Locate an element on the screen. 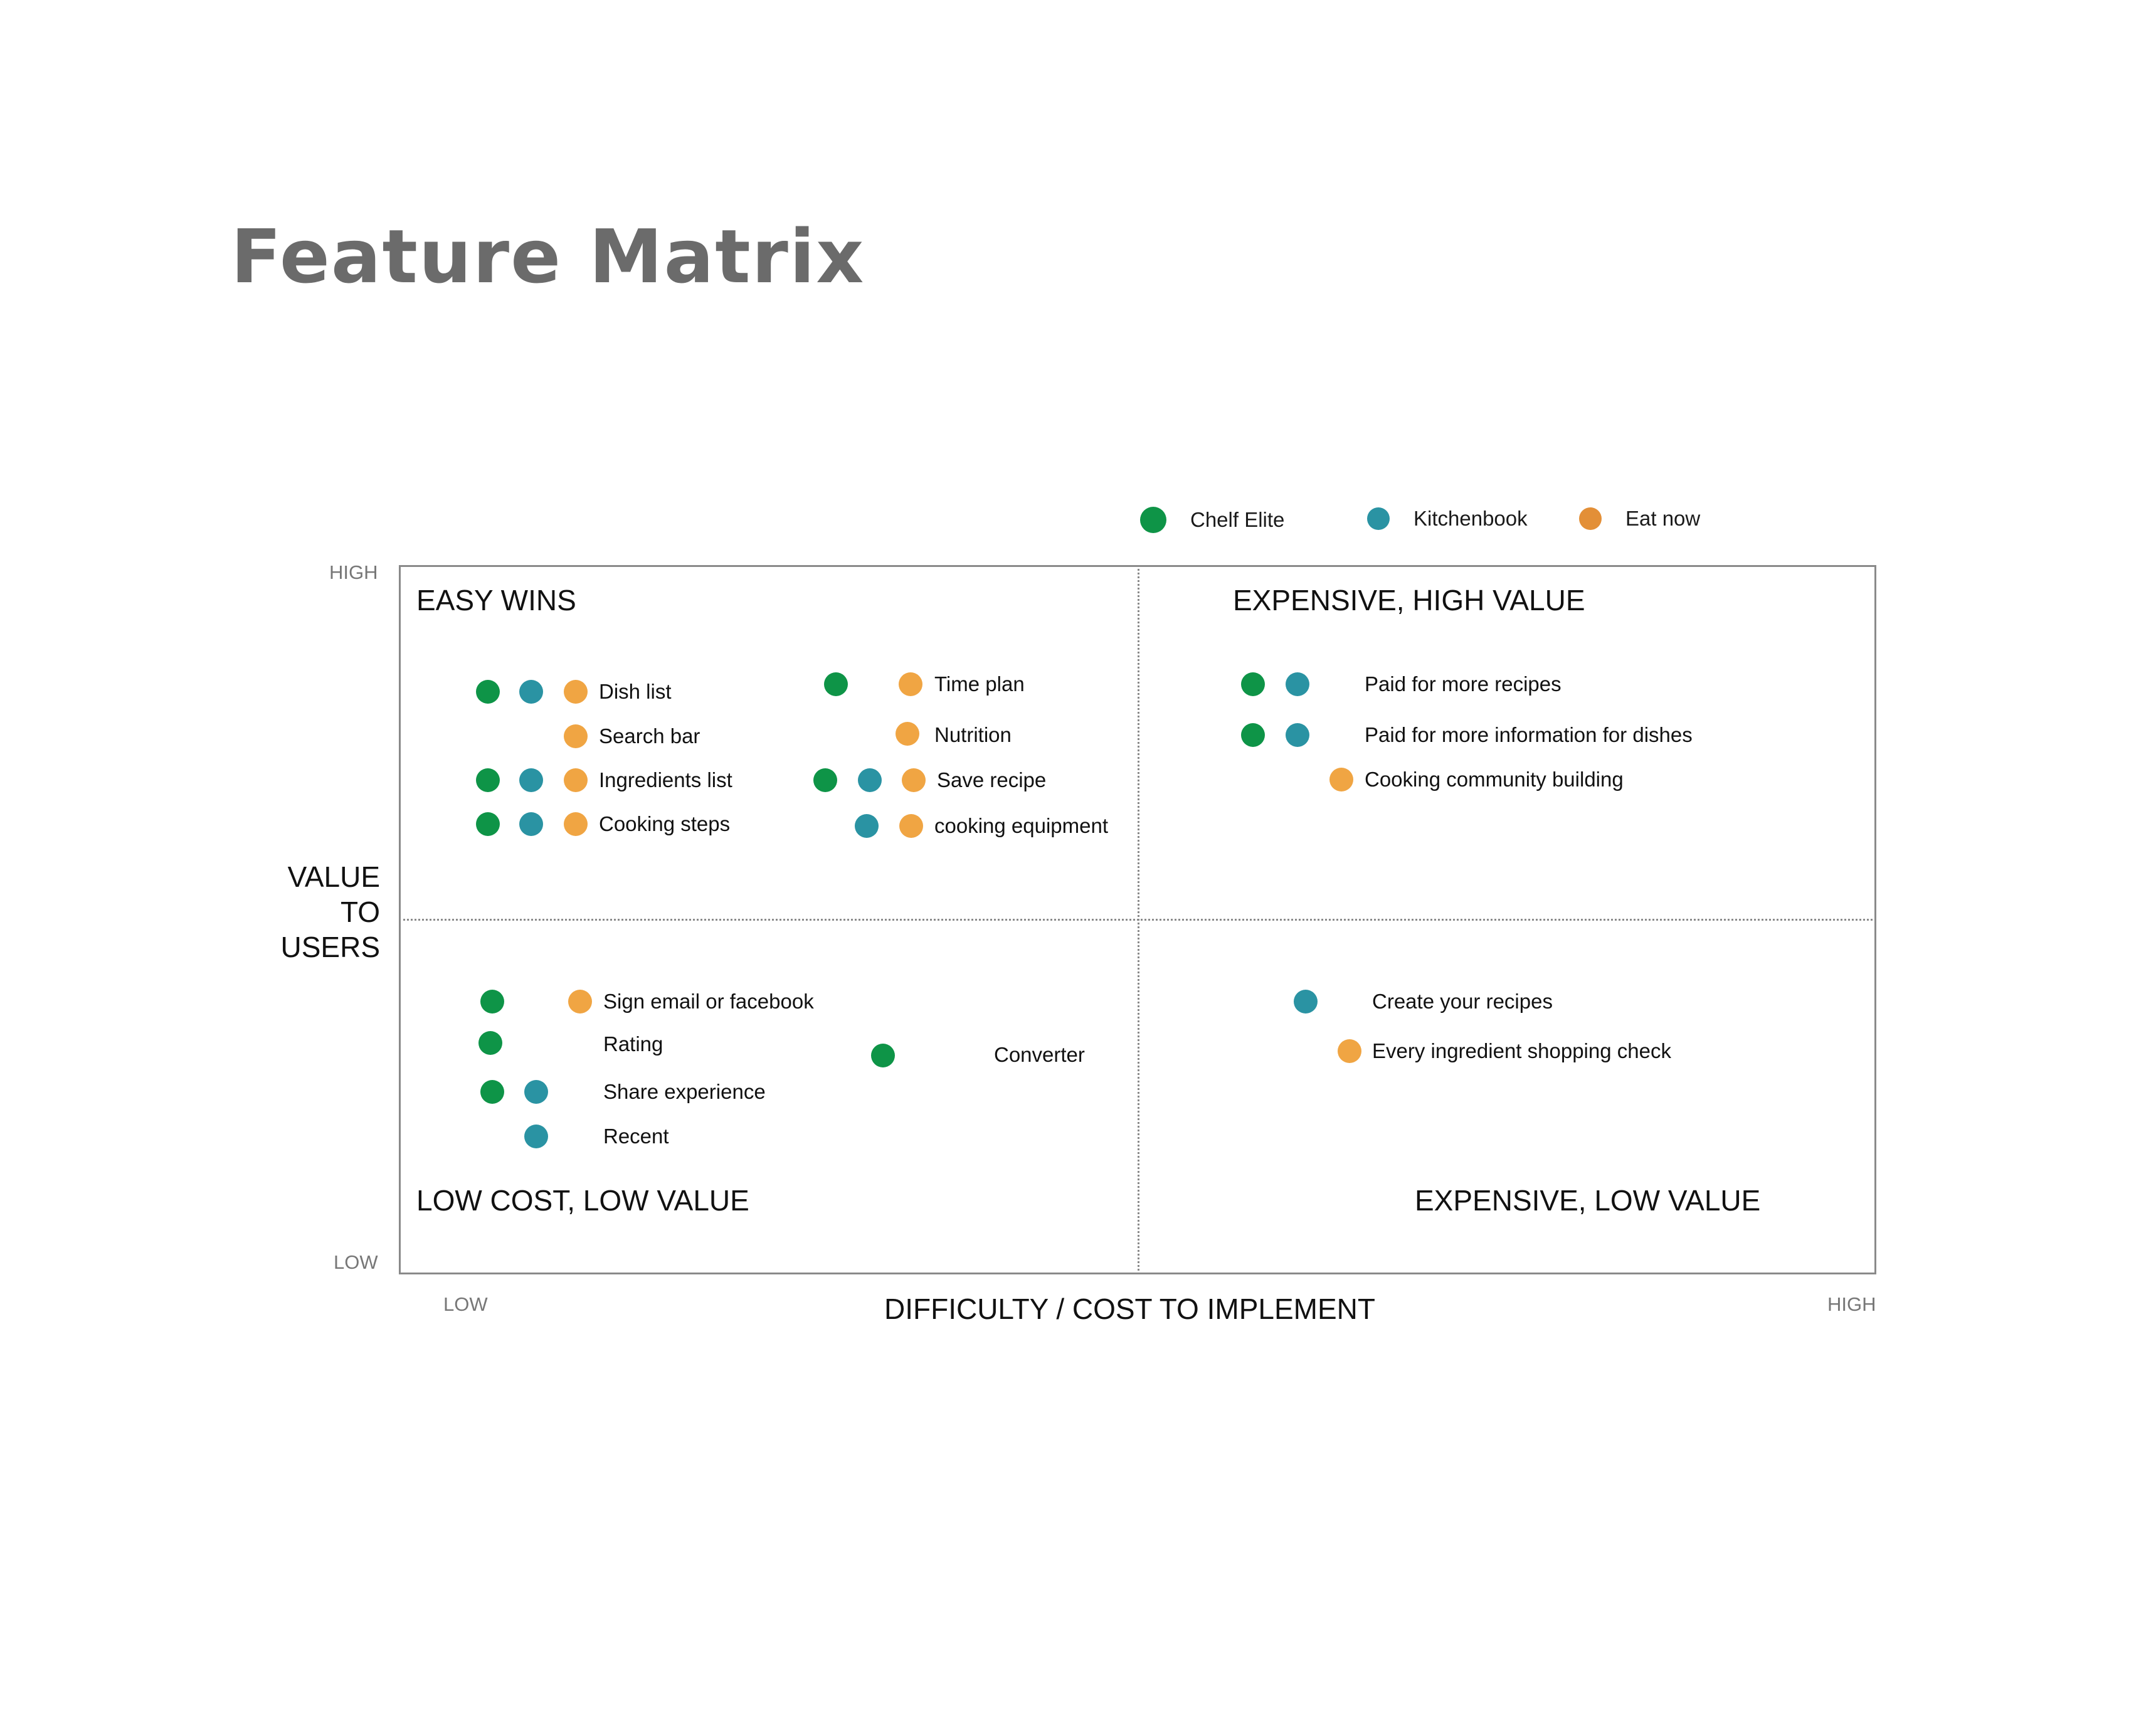  feature-label: Ingredients list is located at coordinates (665, 780).